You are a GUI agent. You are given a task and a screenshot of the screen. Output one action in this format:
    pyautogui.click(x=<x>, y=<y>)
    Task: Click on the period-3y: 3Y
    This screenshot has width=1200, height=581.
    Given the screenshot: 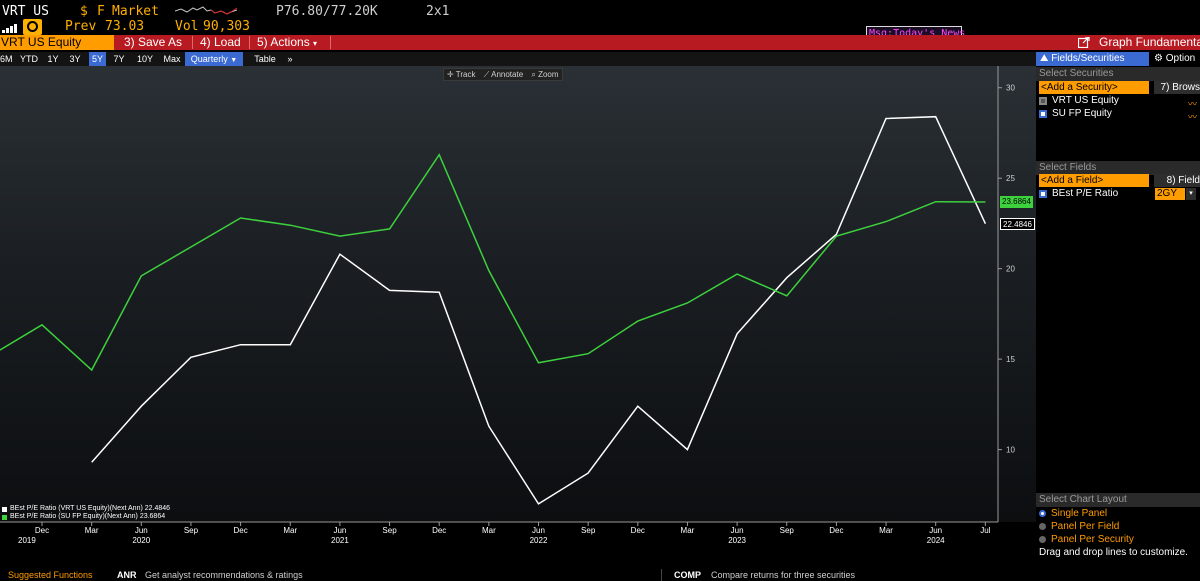 What is the action you would take?
    pyautogui.click(x=75, y=59)
    